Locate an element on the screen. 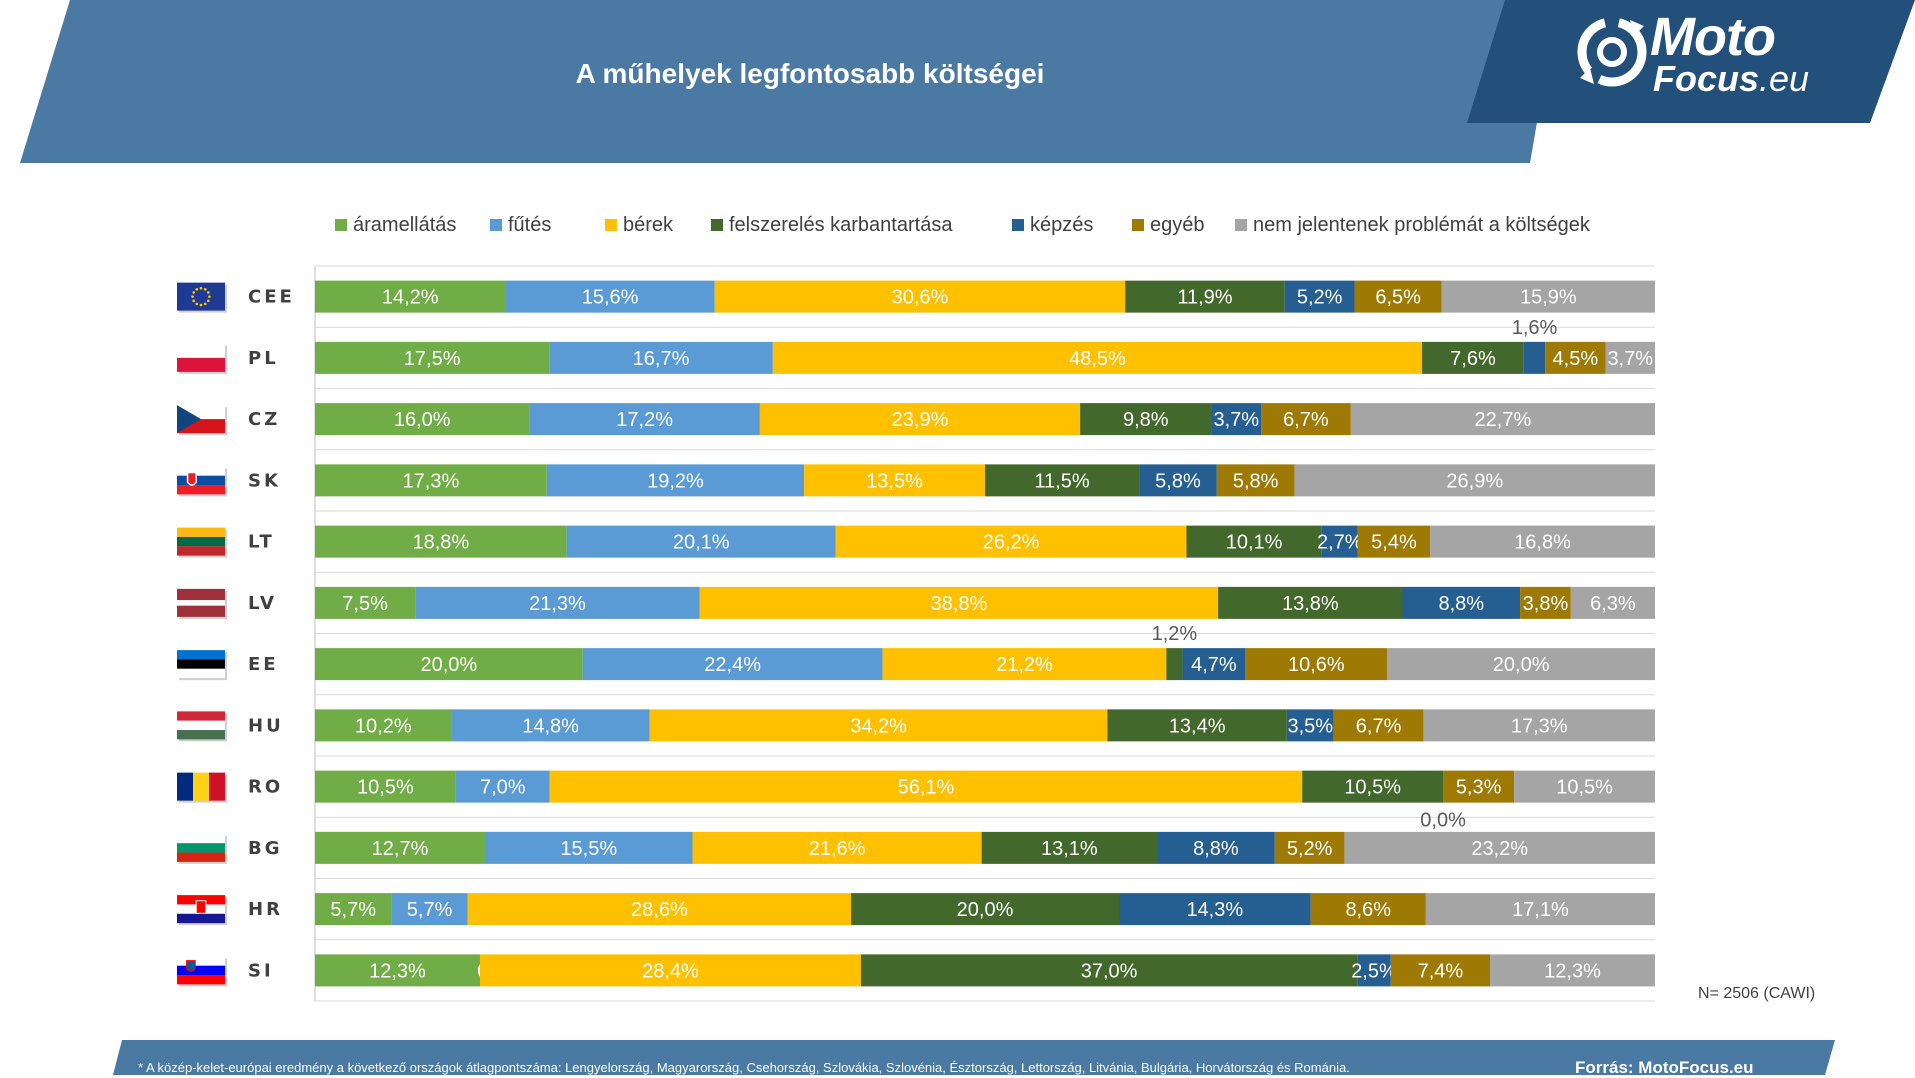 The height and width of the screenshot is (1078, 1915). country-code-label: LT is located at coordinates (261, 542).